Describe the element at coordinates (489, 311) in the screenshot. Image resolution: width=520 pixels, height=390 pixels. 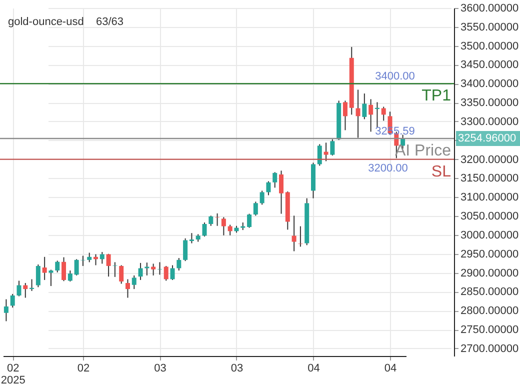
I see `y-tick-label: 2800.00000` at that location.